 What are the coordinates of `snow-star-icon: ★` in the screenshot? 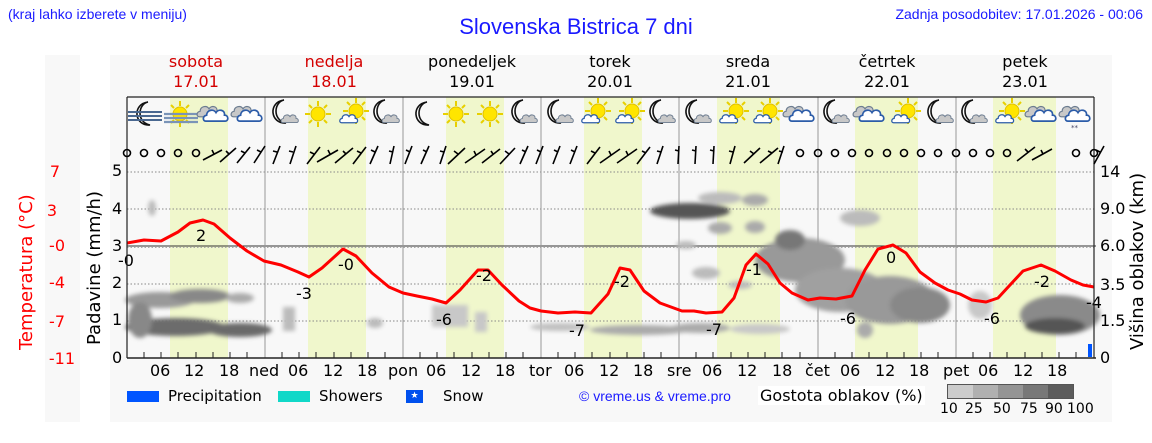 It's located at (414, 396).